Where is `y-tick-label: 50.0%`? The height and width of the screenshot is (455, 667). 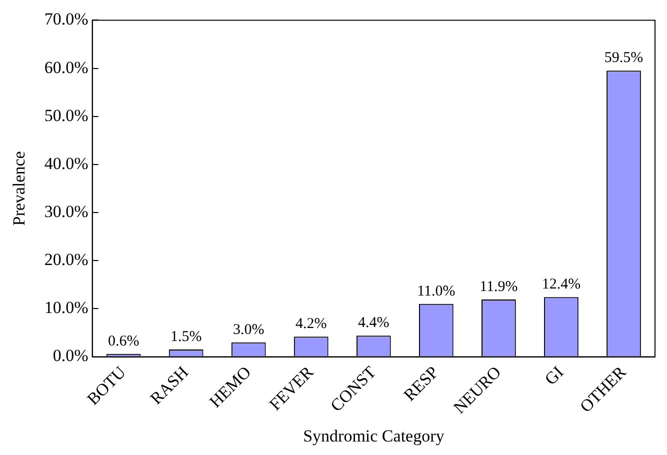
y-tick-label: 50.0% is located at coordinates (66, 115).